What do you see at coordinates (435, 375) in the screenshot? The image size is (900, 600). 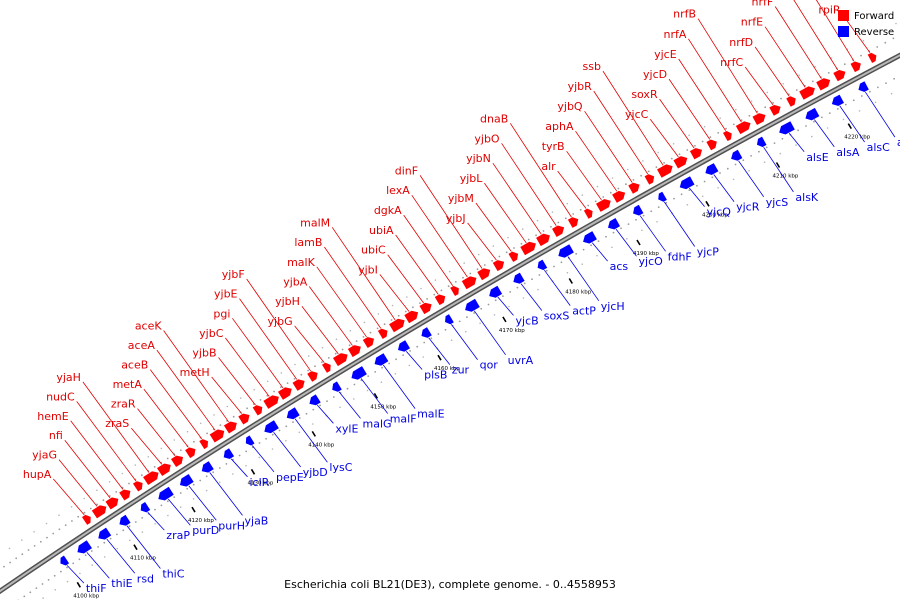 I see `gene-label-plsB: plsB` at bounding box center [435, 375].